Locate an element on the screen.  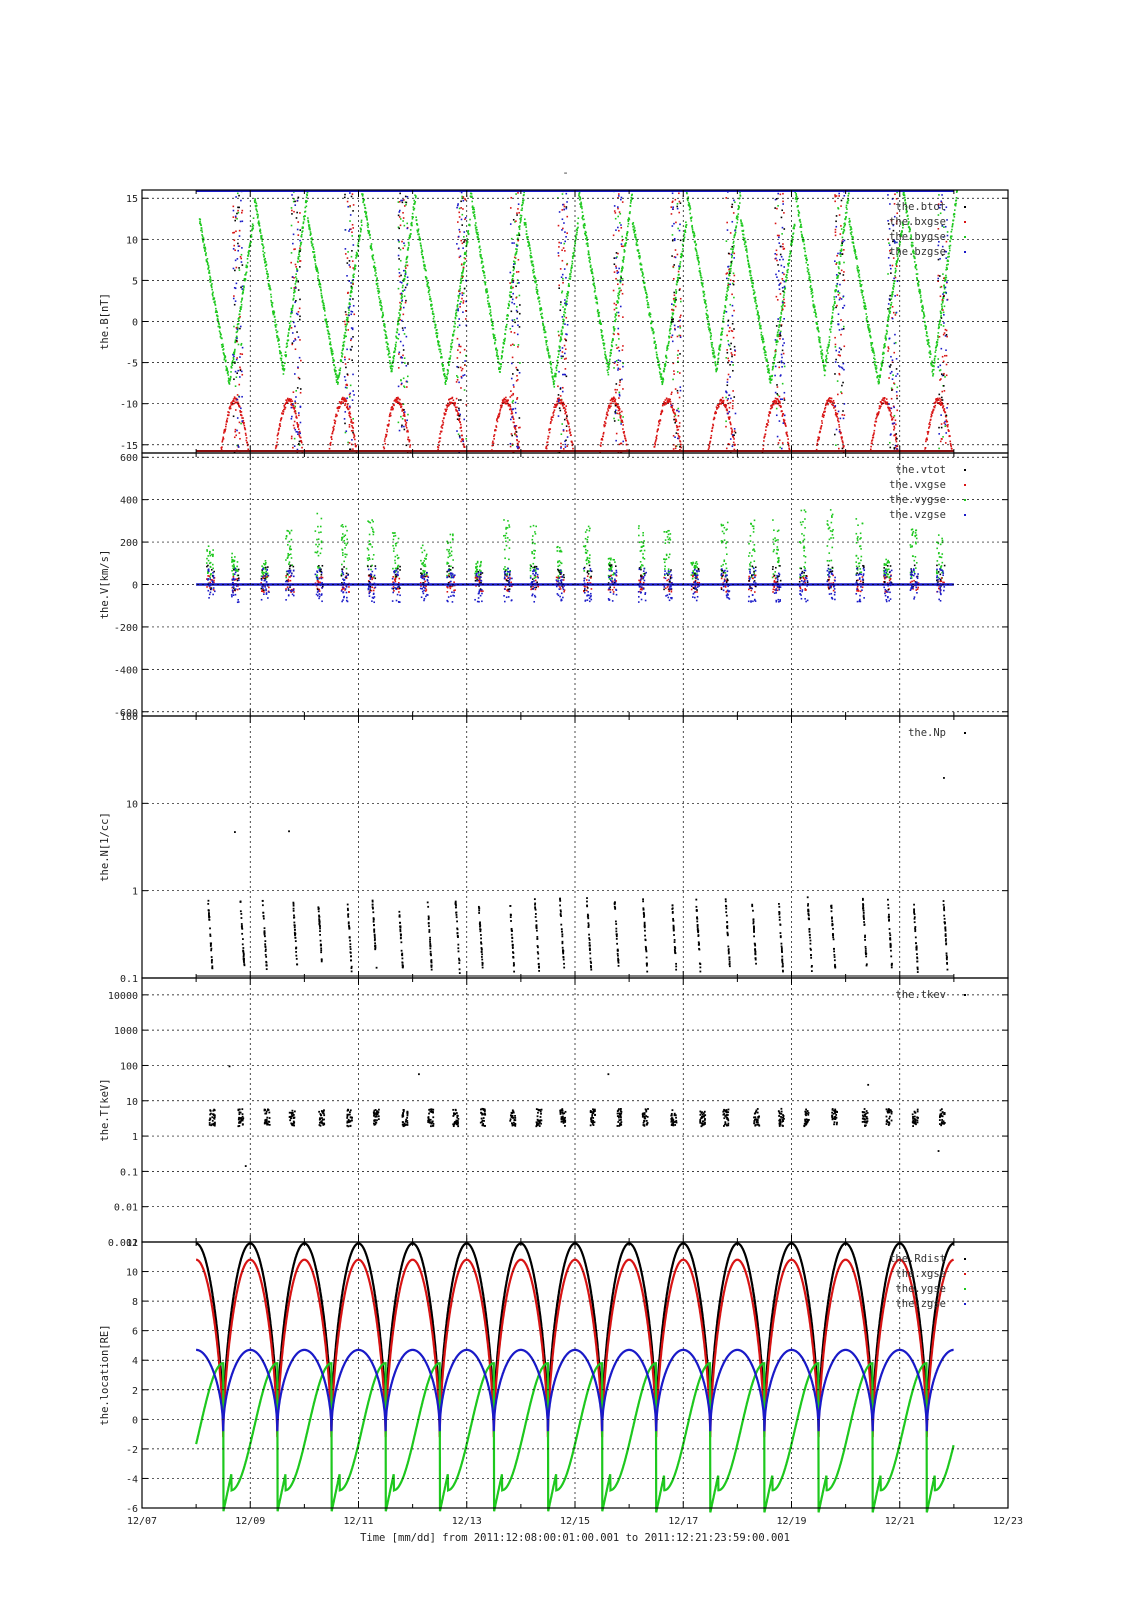
x-tick-label: 12/07 is located at coordinates (142, 1521).